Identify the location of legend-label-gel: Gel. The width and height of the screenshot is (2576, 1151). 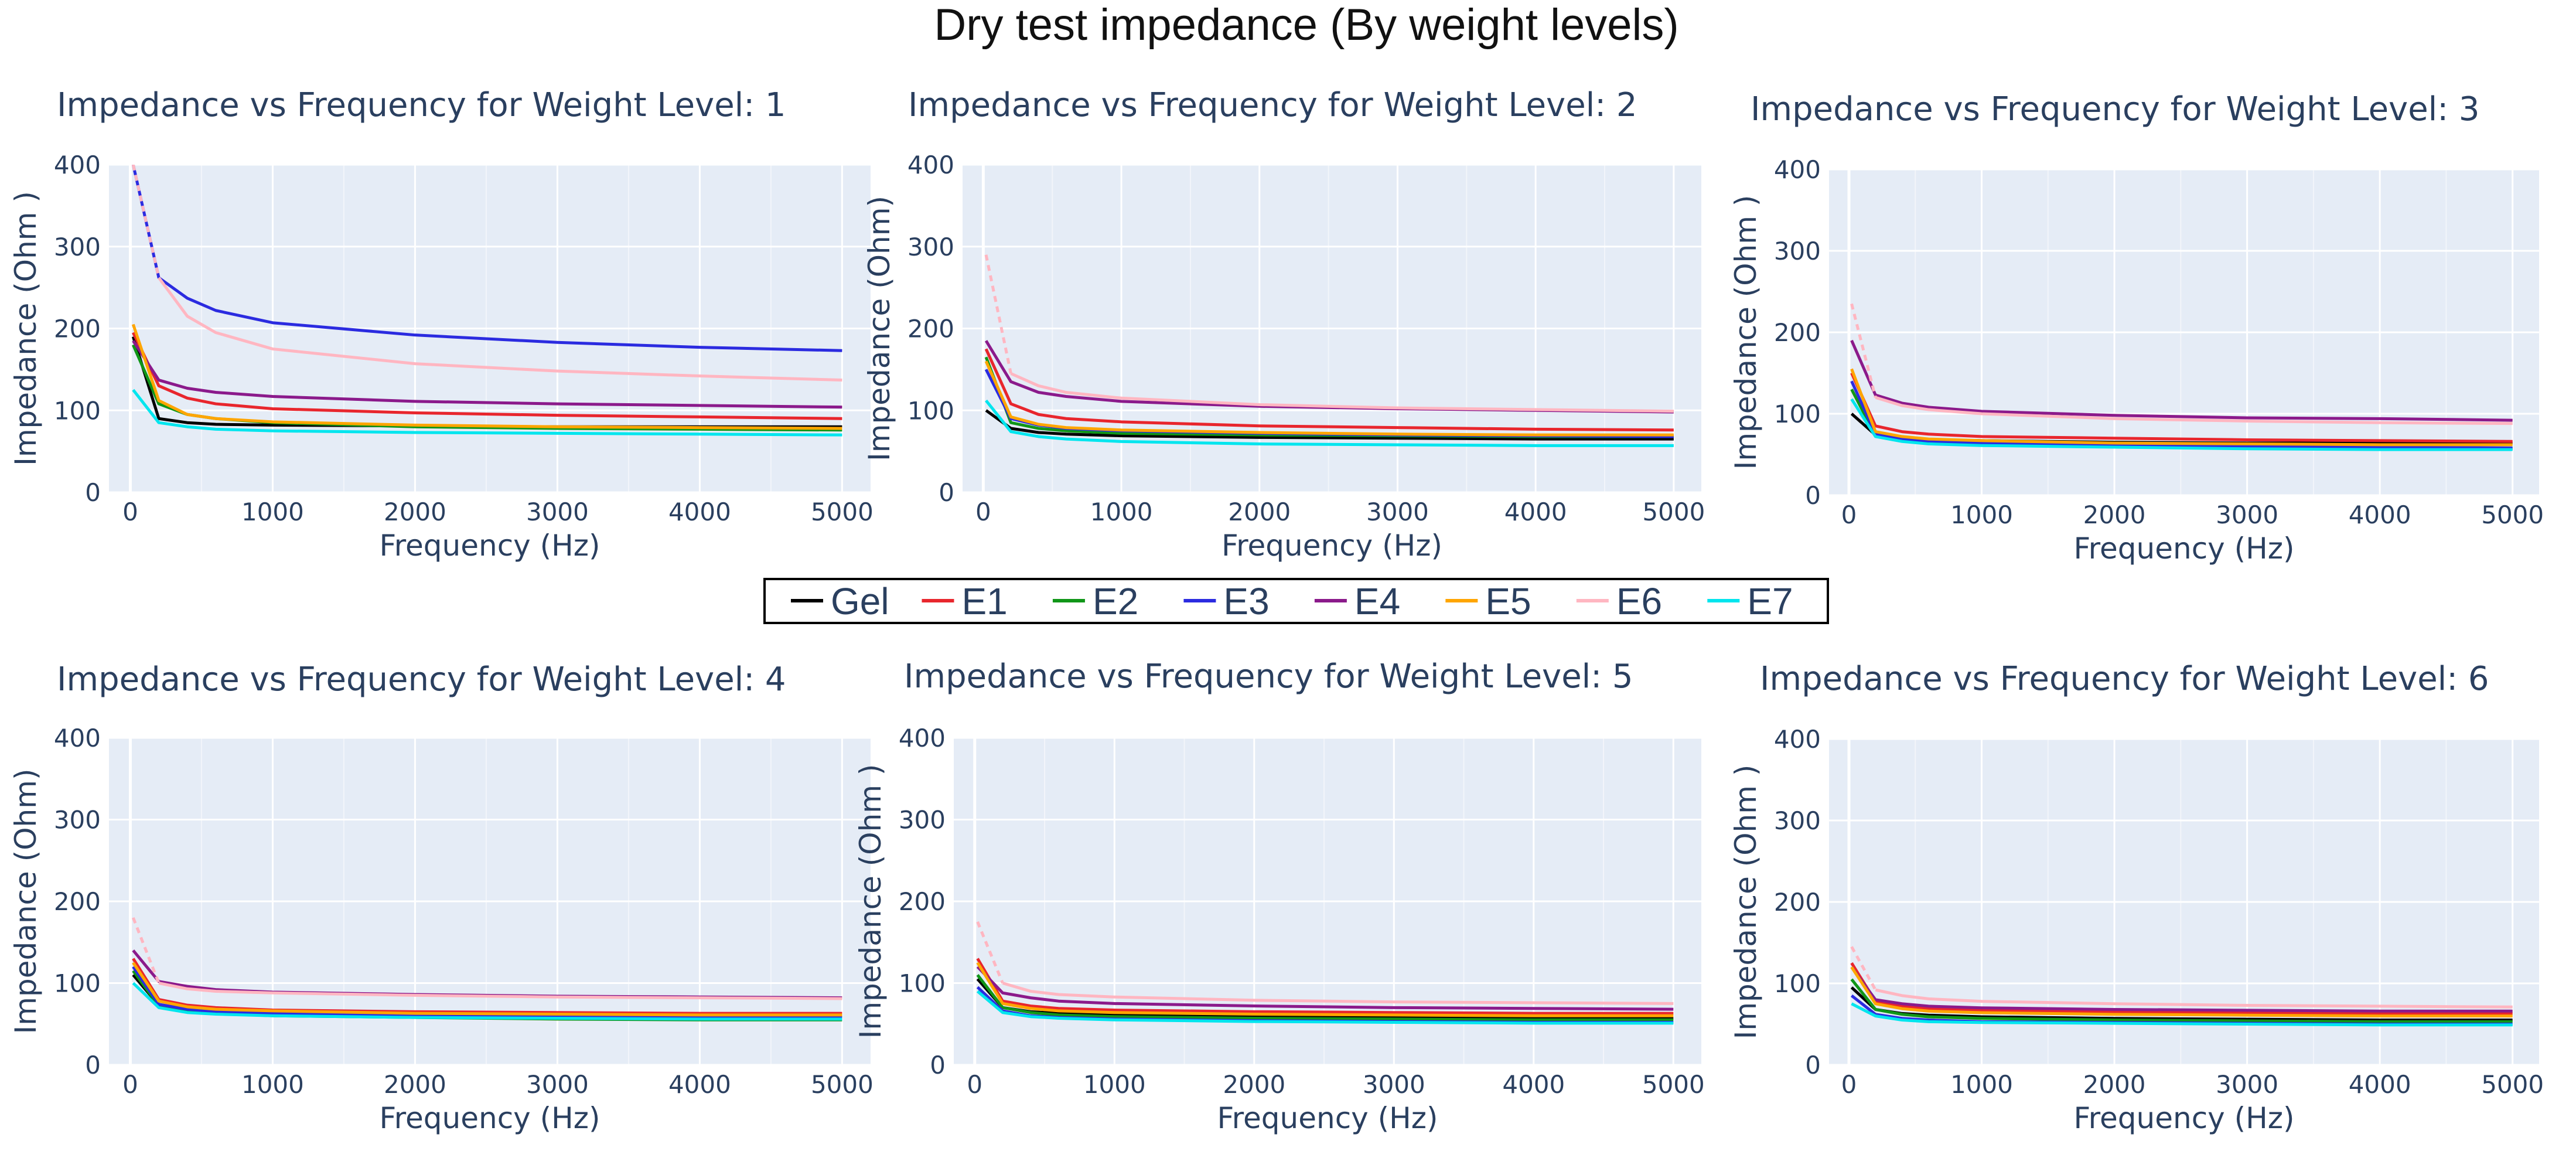
(860, 601).